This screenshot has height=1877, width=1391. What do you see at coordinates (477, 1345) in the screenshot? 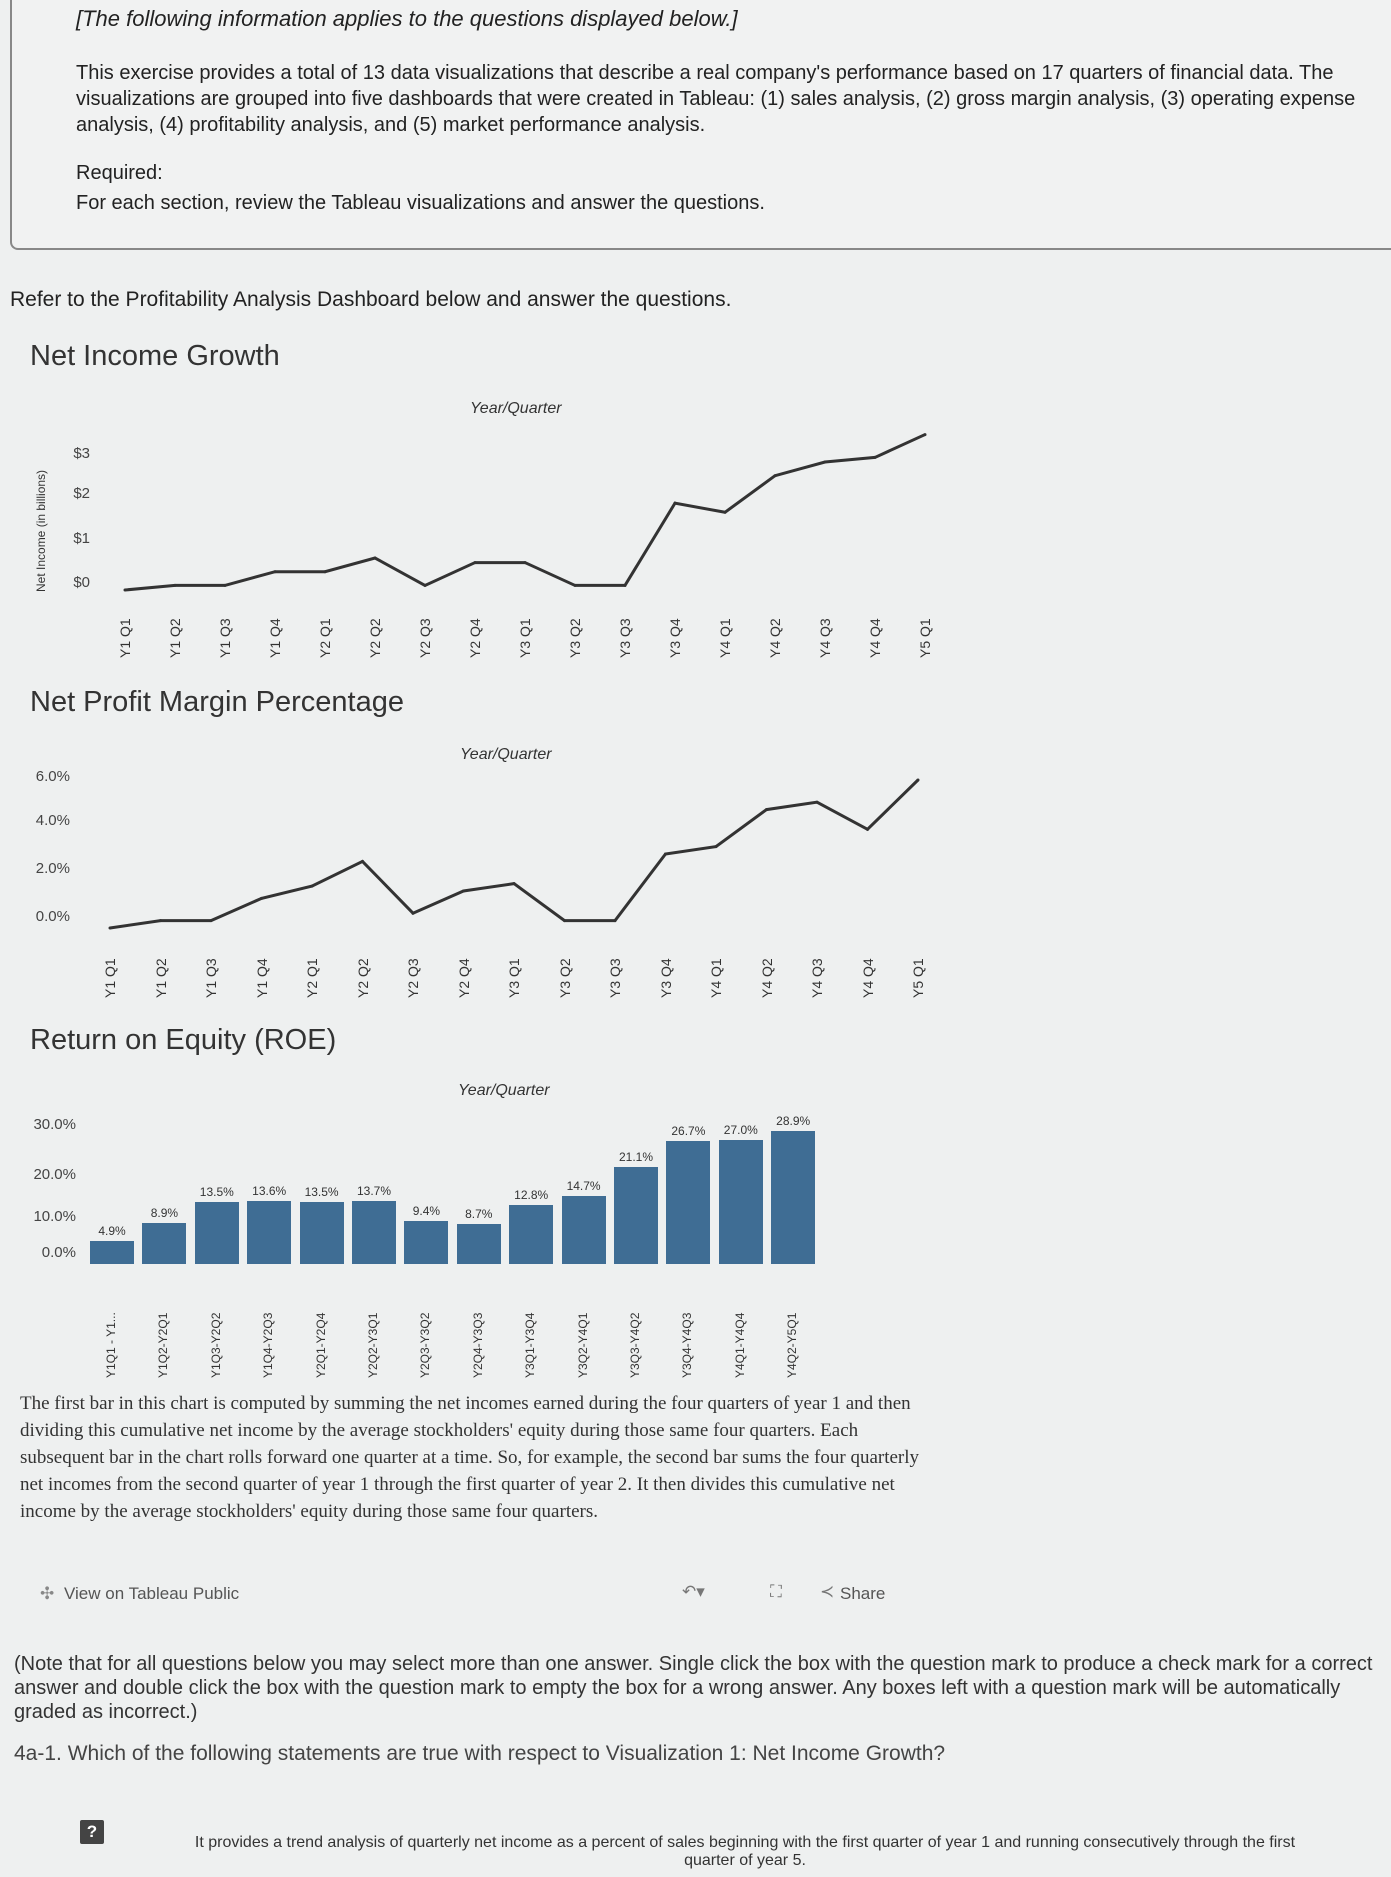
I see `roe-x-tick-label: Y2Q4-Y3Q3` at bounding box center [477, 1345].